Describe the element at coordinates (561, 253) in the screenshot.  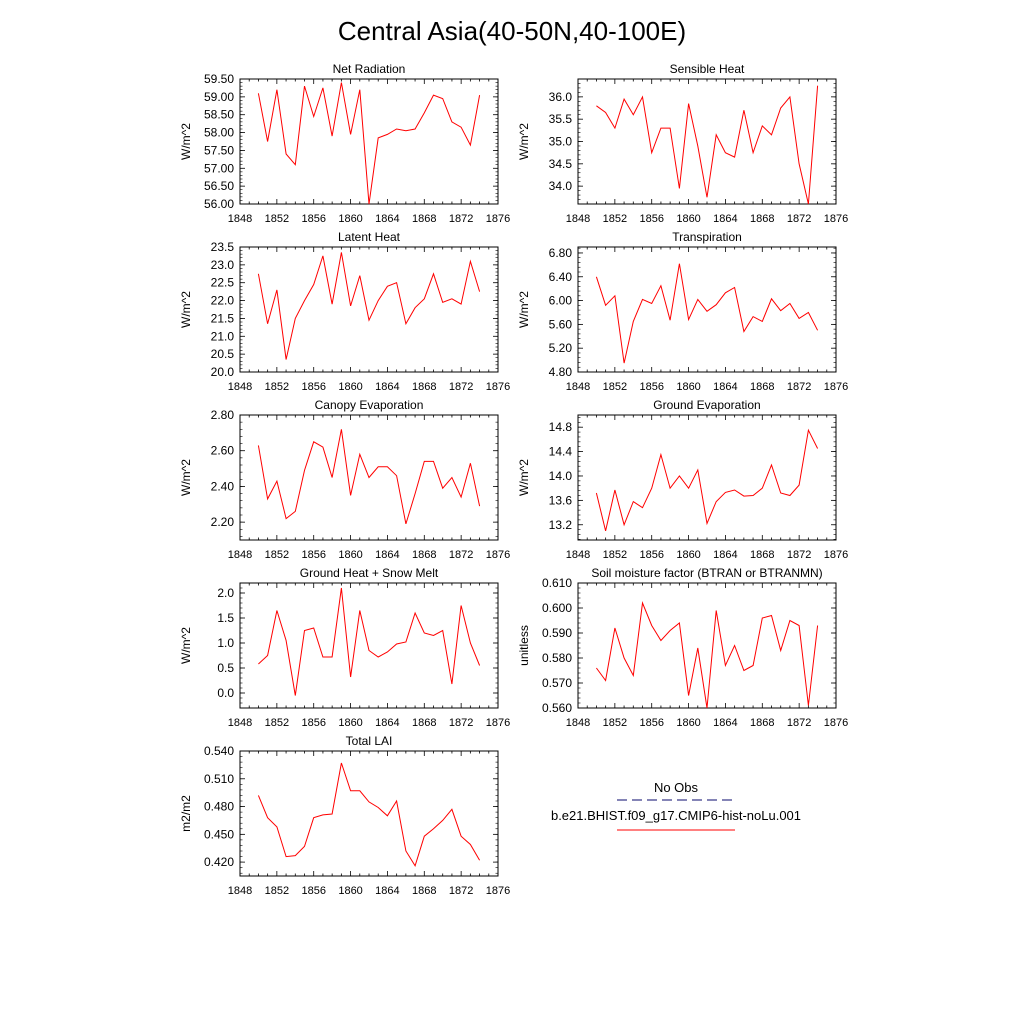
I see `y-tick-label: 6.80` at that location.